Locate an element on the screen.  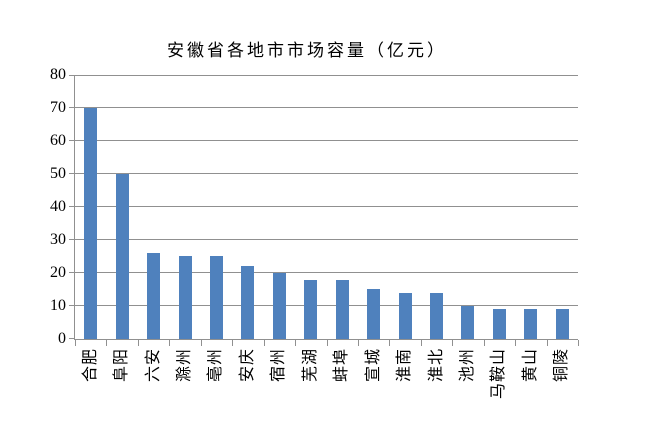
x-category-label-text: 马鞍山 is located at coordinates (498, 374).